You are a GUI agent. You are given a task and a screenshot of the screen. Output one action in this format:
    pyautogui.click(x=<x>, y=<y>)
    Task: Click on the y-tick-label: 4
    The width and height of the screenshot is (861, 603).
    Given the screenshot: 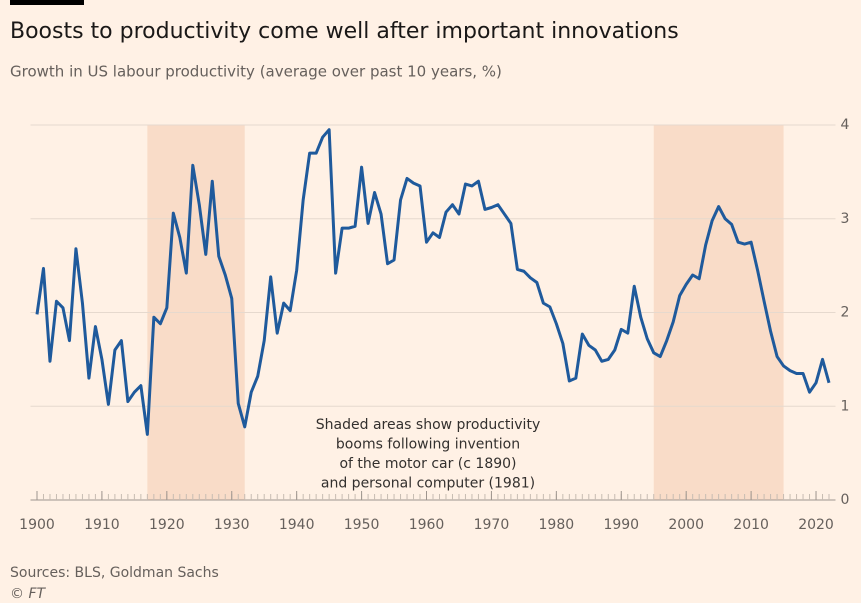 What is the action you would take?
    pyautogui.click(x=845, y=125)
    